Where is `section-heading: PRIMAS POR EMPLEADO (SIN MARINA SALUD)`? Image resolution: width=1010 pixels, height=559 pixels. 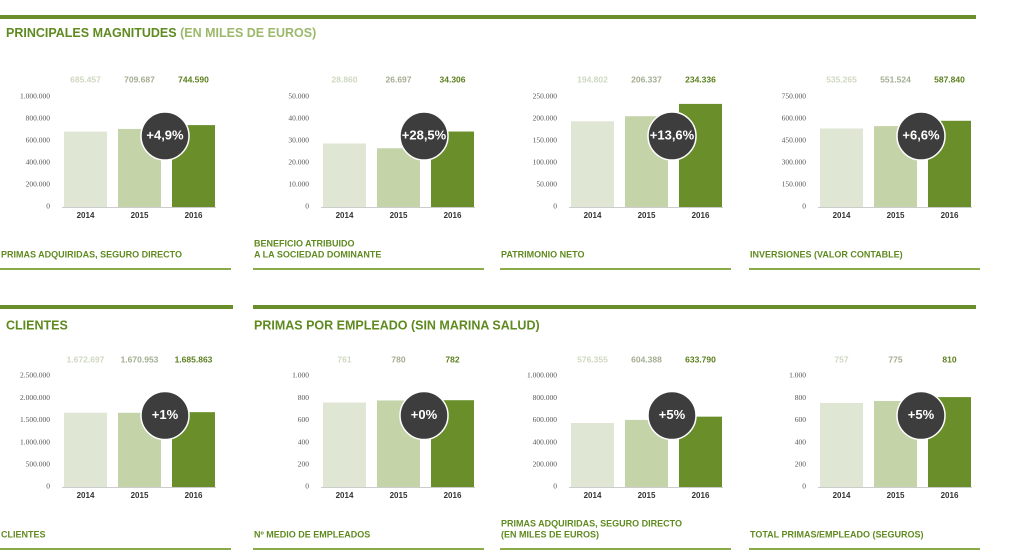
section-heading: PRIMAS POR EMPLEADO (SIN MARINA SALUD) is located at coordinates (397, 325).